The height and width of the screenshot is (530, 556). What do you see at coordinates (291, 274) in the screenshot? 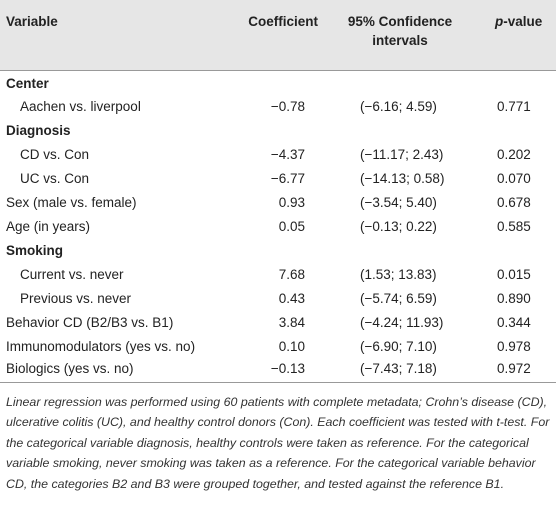
I see `value-cell: 7.68` at bounding box center [291, 274].